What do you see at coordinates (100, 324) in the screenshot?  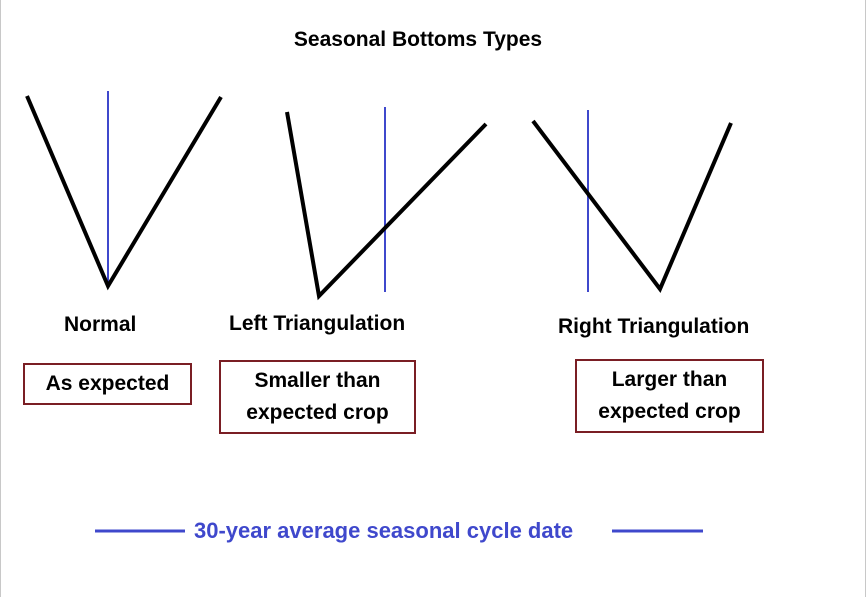 I see `normal-type-label: Normal` at bounding box center [100, 324].